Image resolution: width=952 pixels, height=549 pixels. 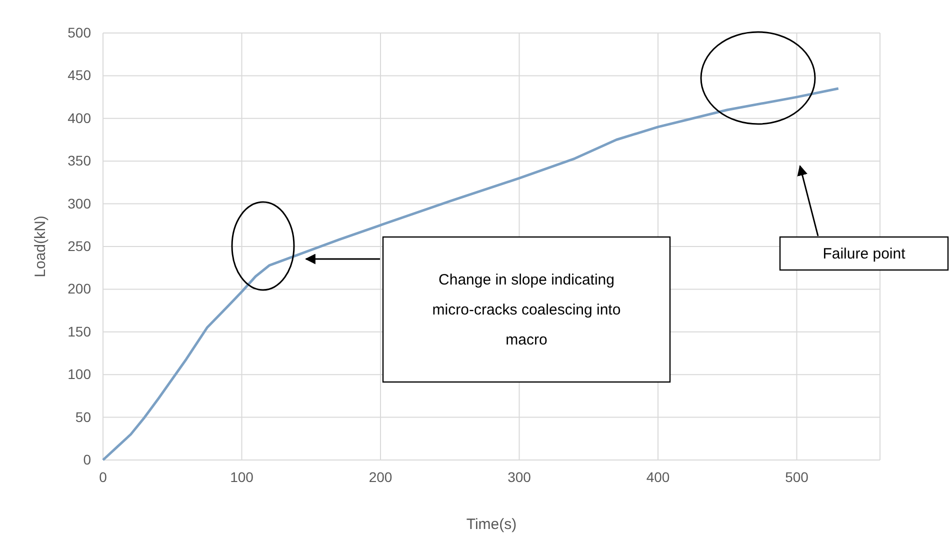 What do you see at coordinates (103, 476) in the screenshot?
I see `x-tick-label: 0` at bounding box center [103, 476].